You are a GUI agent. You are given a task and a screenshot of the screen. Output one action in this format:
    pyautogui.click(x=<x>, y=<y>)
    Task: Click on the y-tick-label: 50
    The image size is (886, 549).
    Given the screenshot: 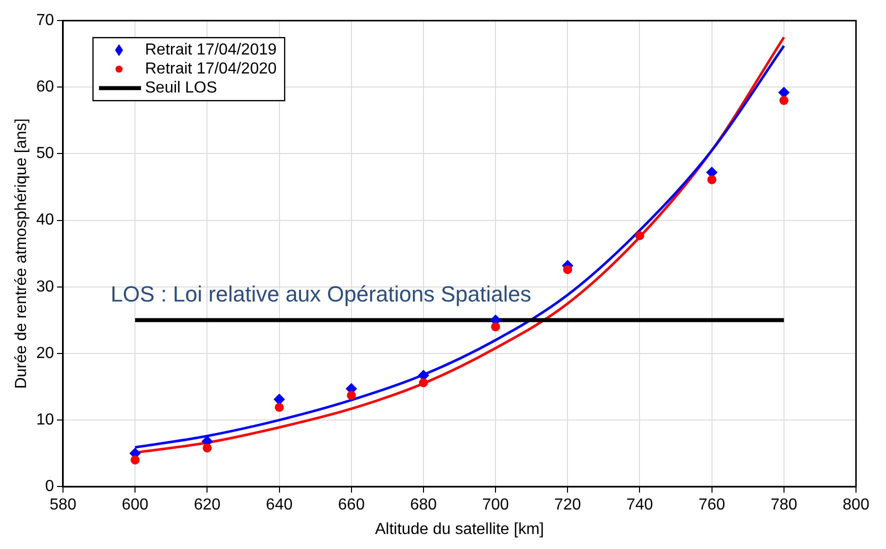 What is the action you would take?
    pyautogui.click(x=45, y=153)
    